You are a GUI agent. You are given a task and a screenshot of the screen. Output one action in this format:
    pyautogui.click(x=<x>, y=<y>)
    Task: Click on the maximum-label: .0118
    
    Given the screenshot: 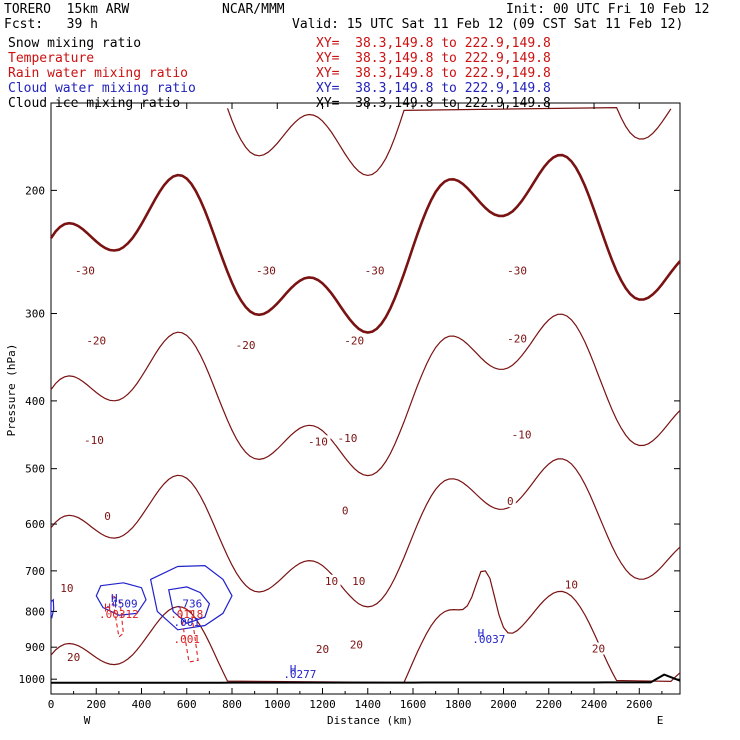 What is the action you would take?
    pyautogui.click(x=186, y=614)
    